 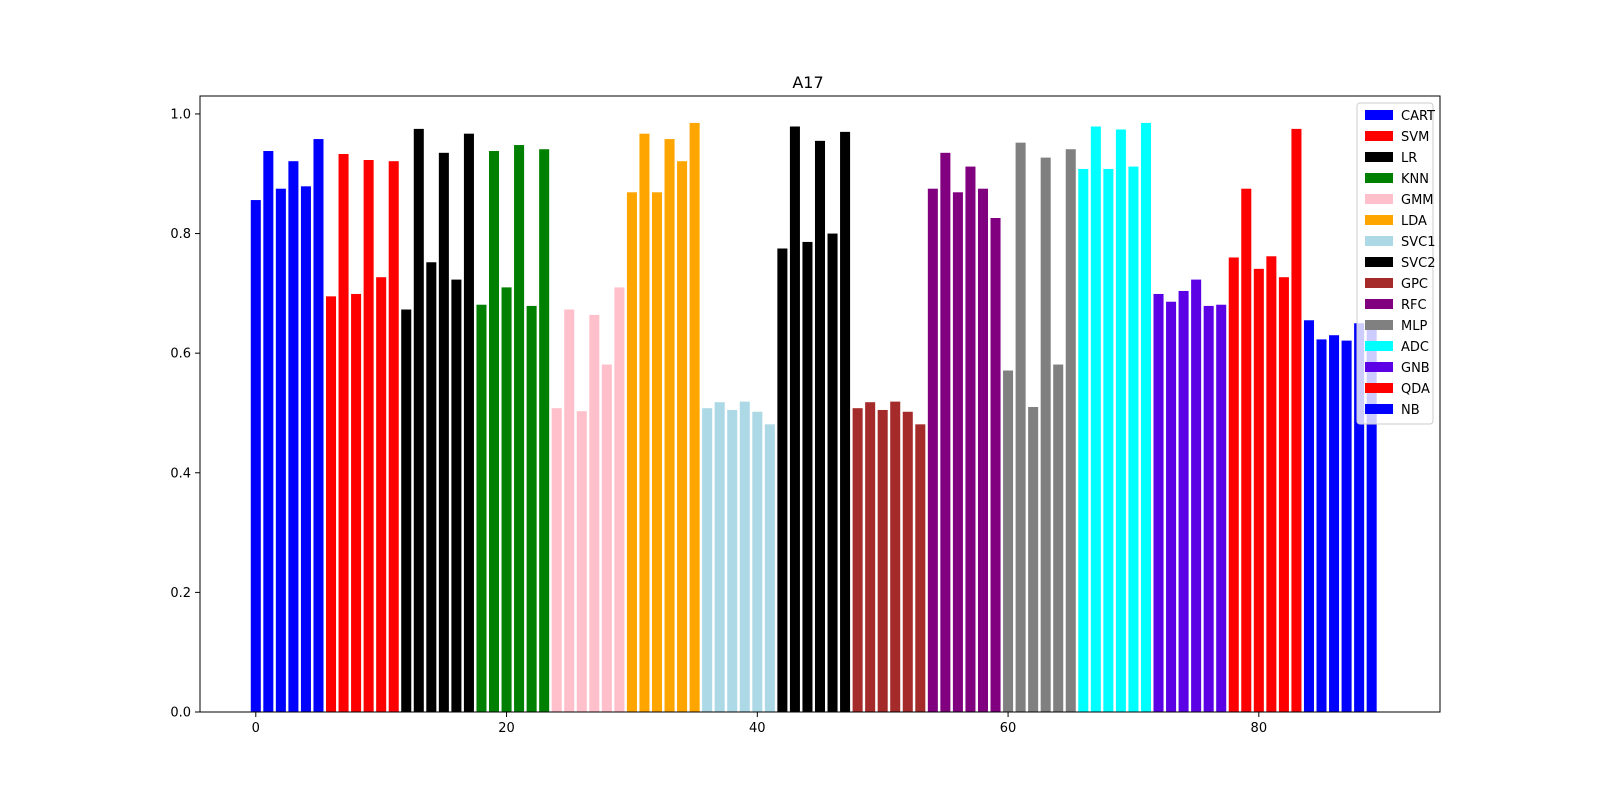 I want to click on x-tick-label: 0, so click(x=256, y=728).